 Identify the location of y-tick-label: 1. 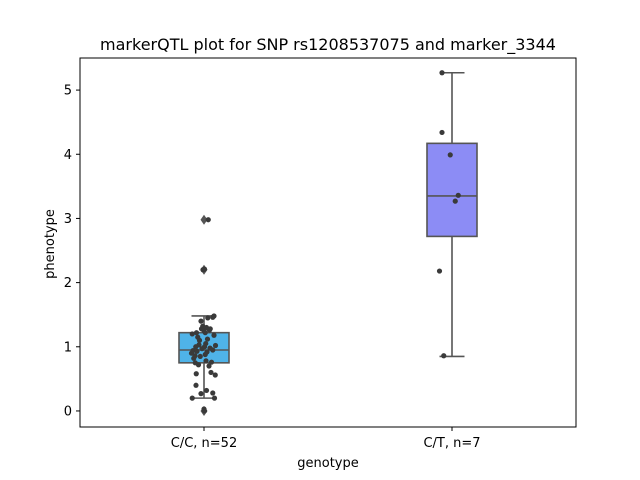
(68, 347).